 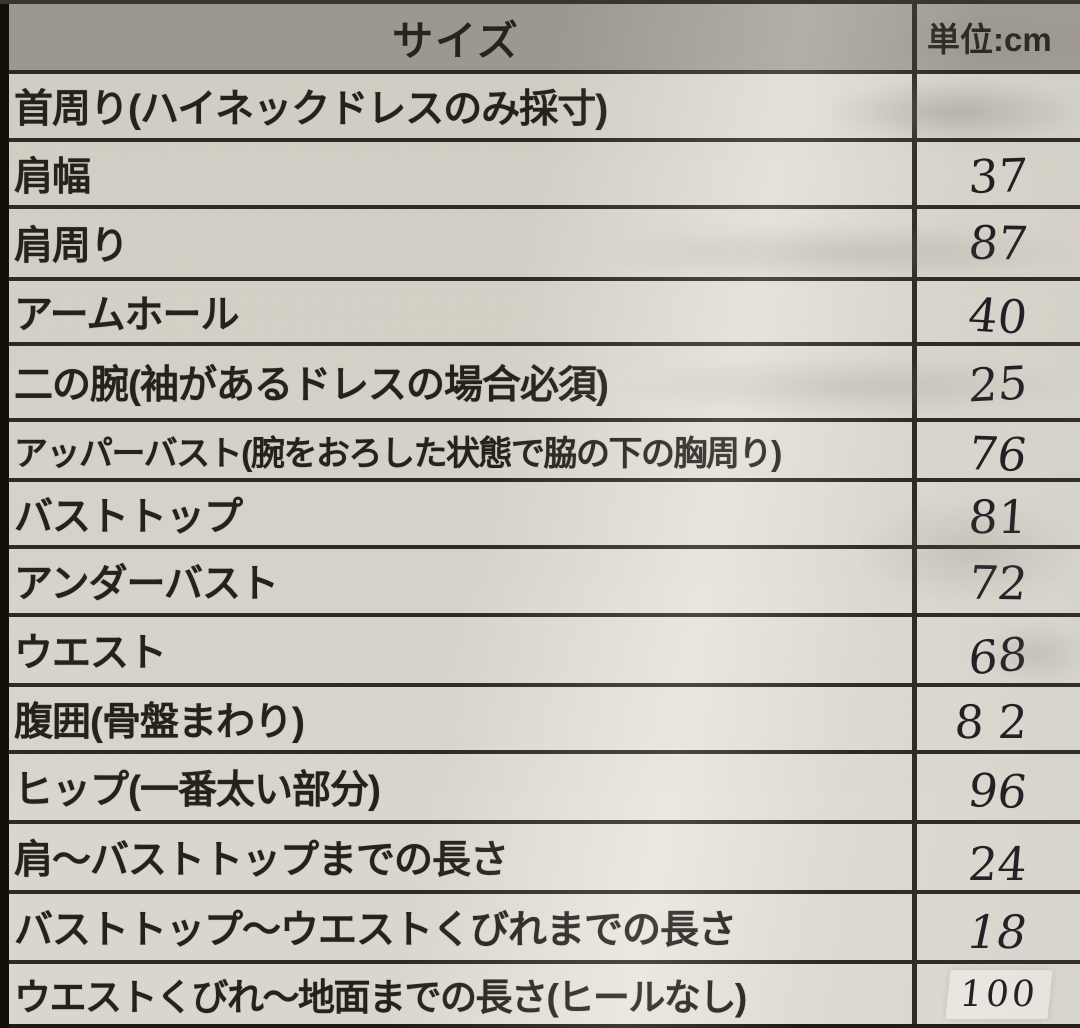 I want to click on measurement-label: バストトップ〜ウエストくびれまでの長さ, so click(x=375, y=930).